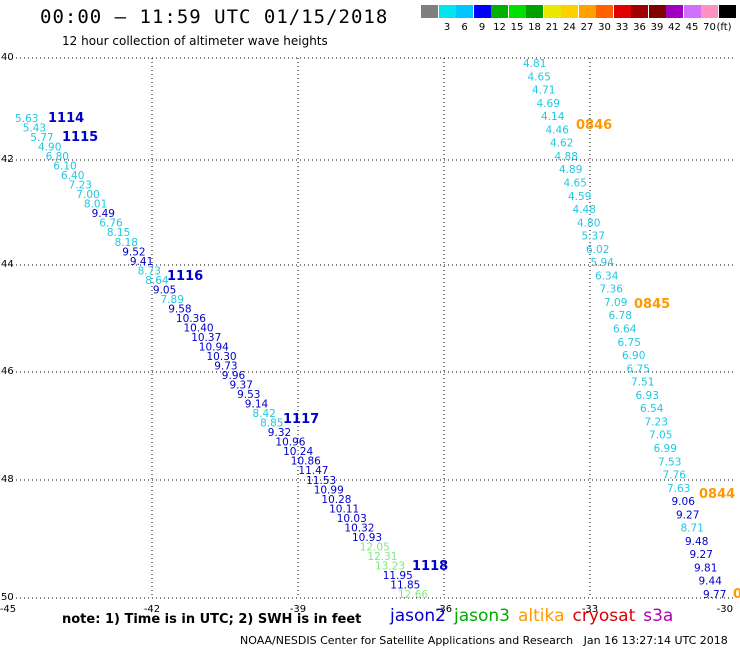  I want to click on wave-height-value: 9.52, so click(133, 252).